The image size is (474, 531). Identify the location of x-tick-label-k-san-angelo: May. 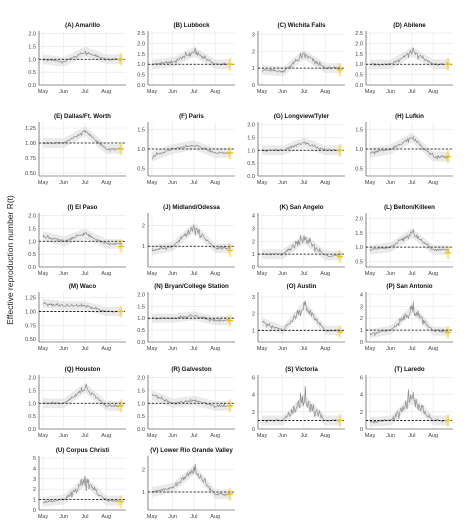
(262, 274).